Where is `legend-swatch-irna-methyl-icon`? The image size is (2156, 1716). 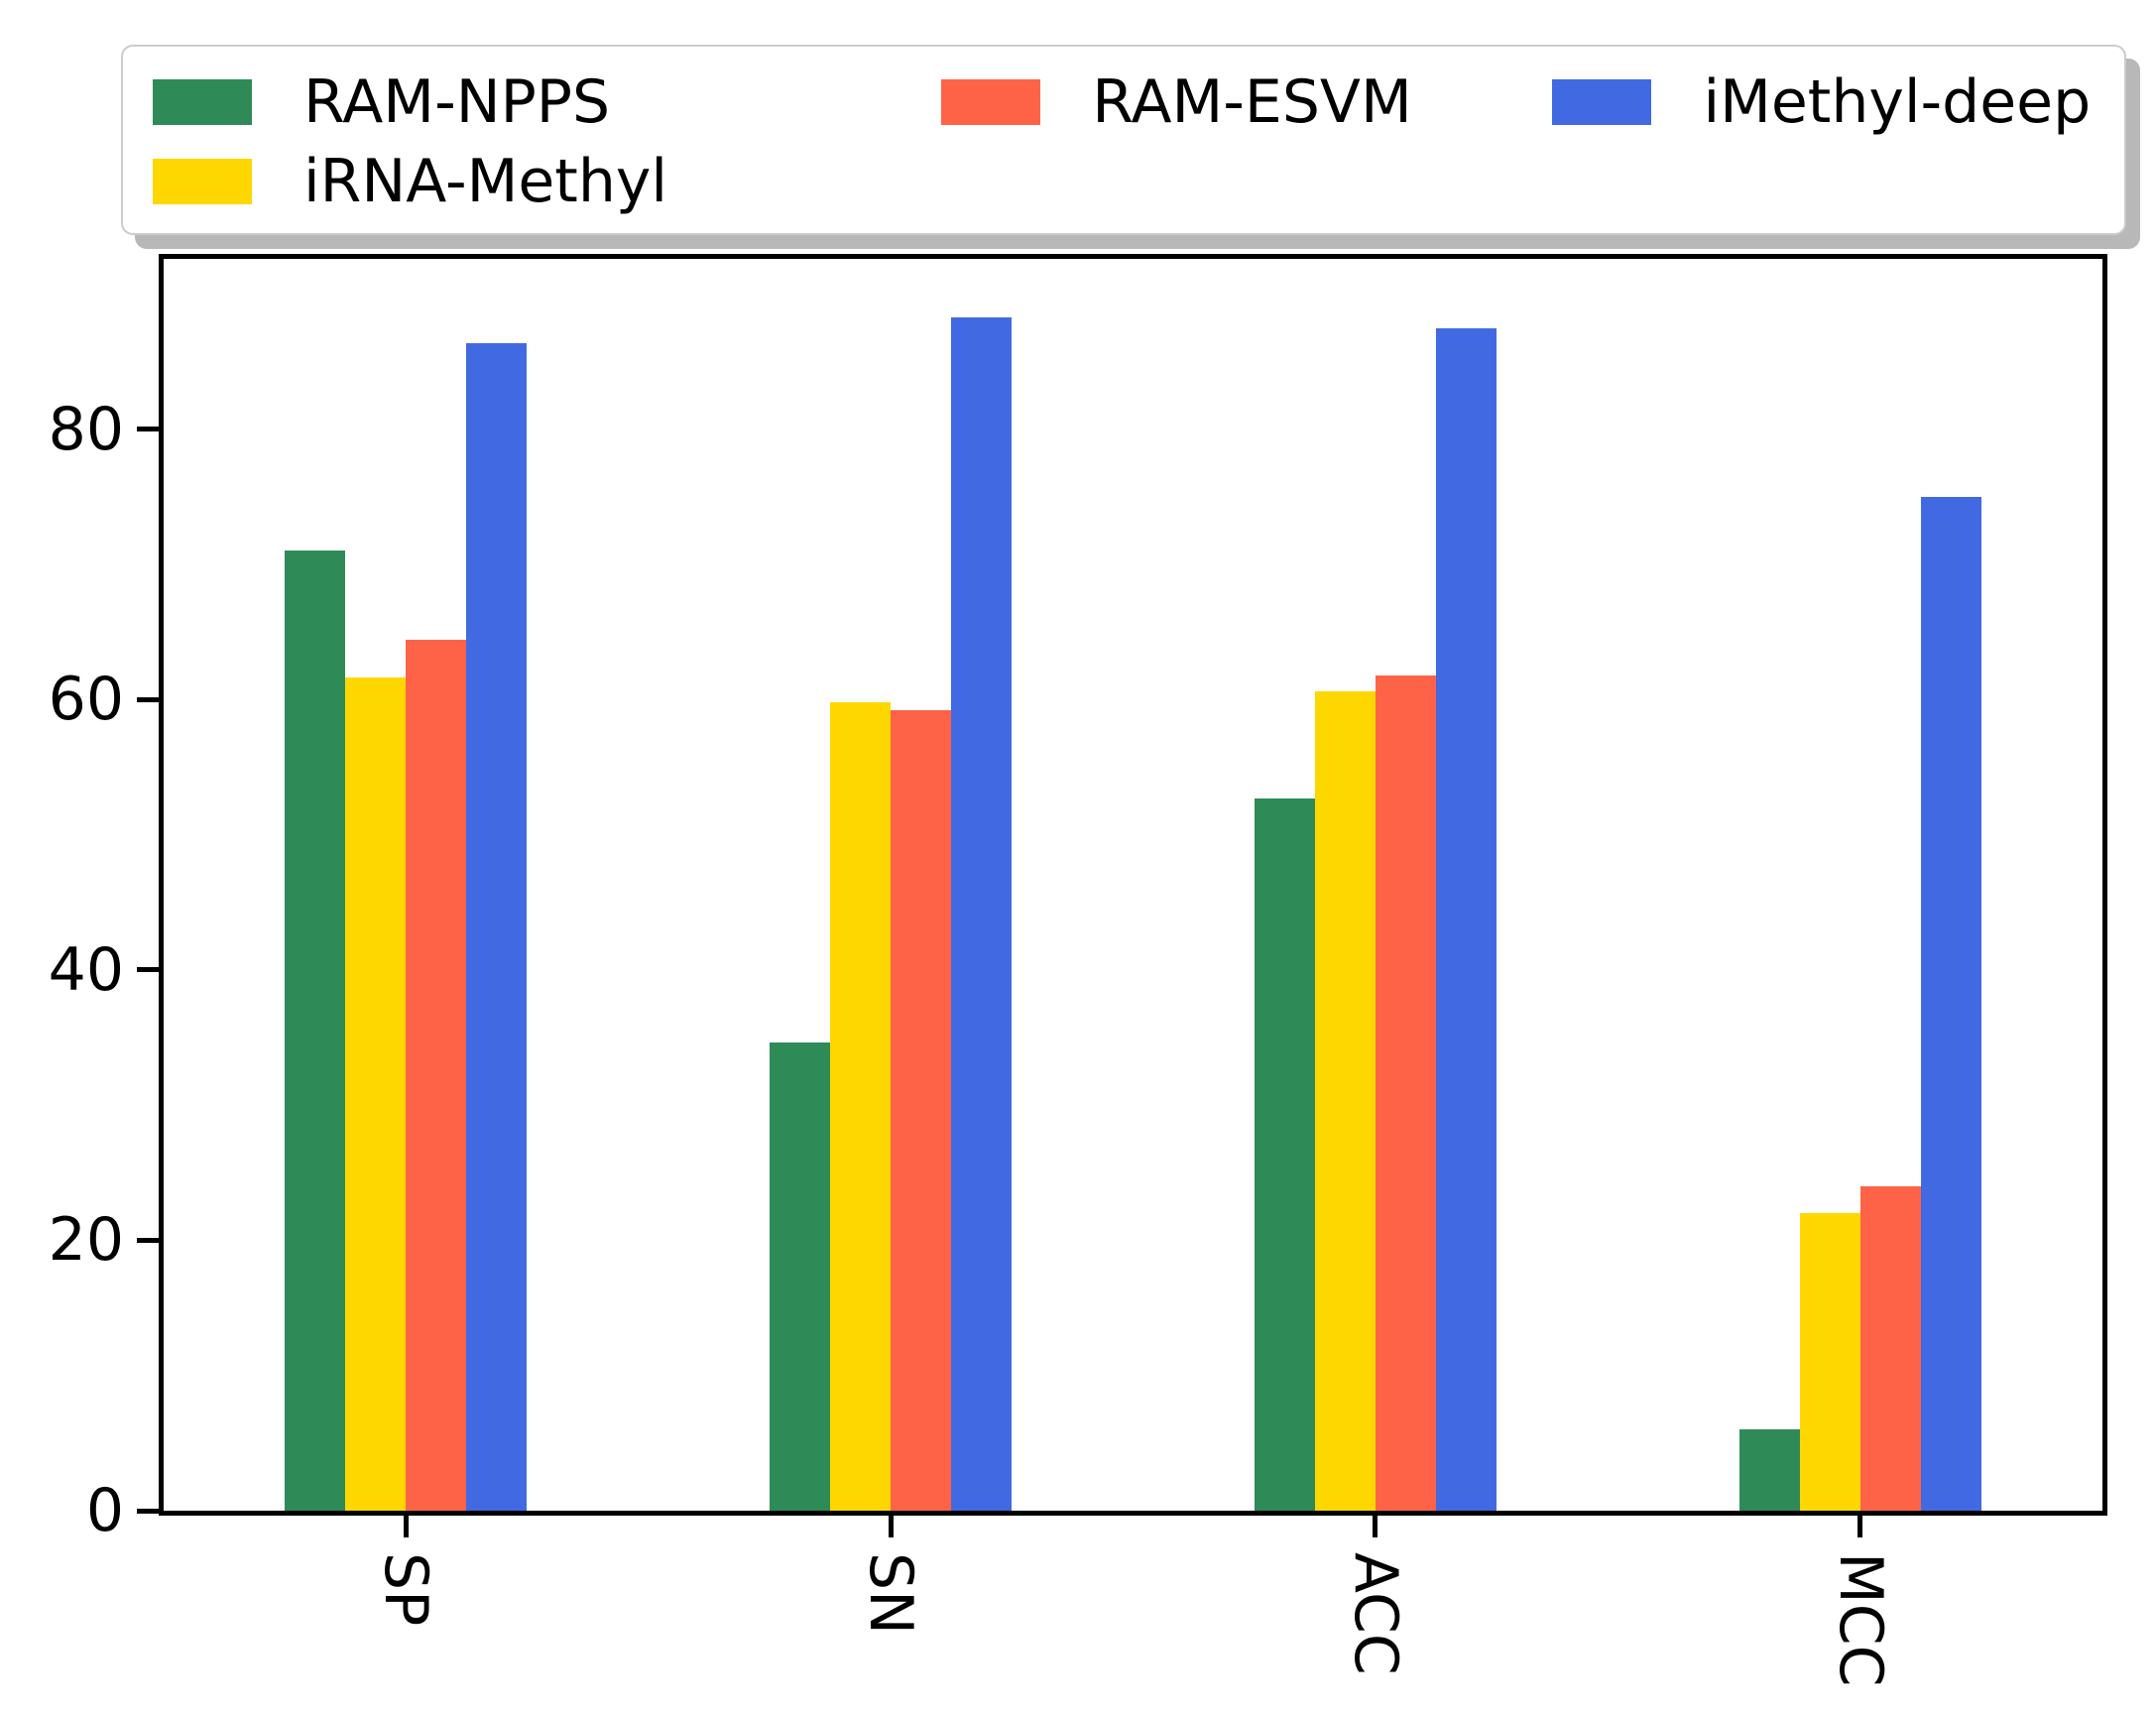 legend-swatch-irna-methyl-icon is located at coordinates (202, 181).